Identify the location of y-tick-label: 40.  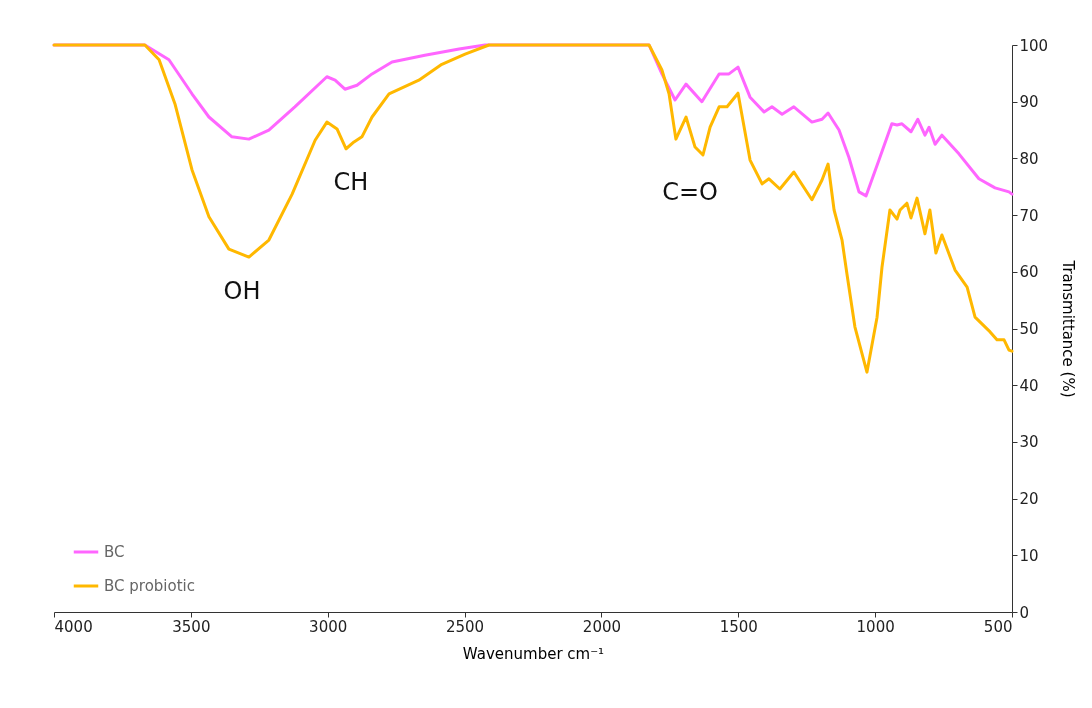
(1029, 385).